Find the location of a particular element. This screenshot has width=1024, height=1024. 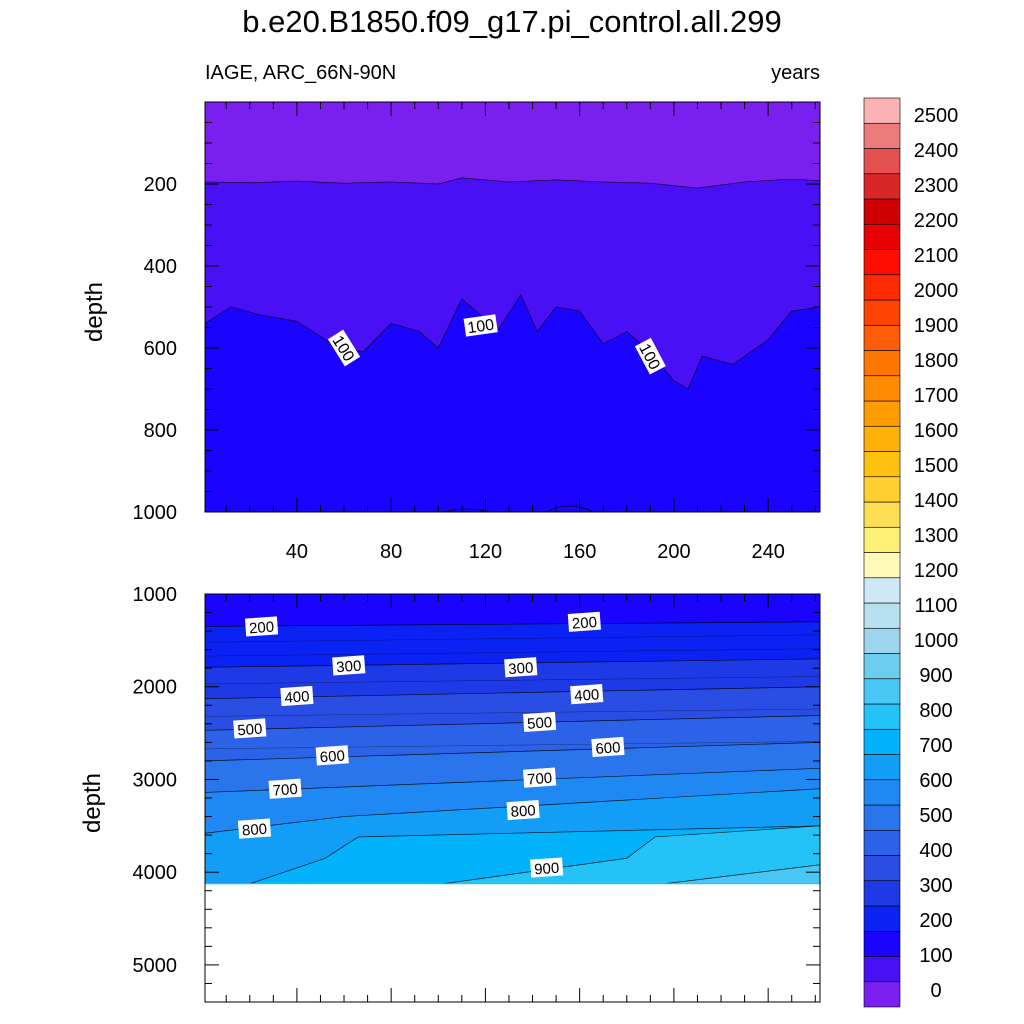

lower-contour-label-text: 500 is located at coordinates (540, 723).